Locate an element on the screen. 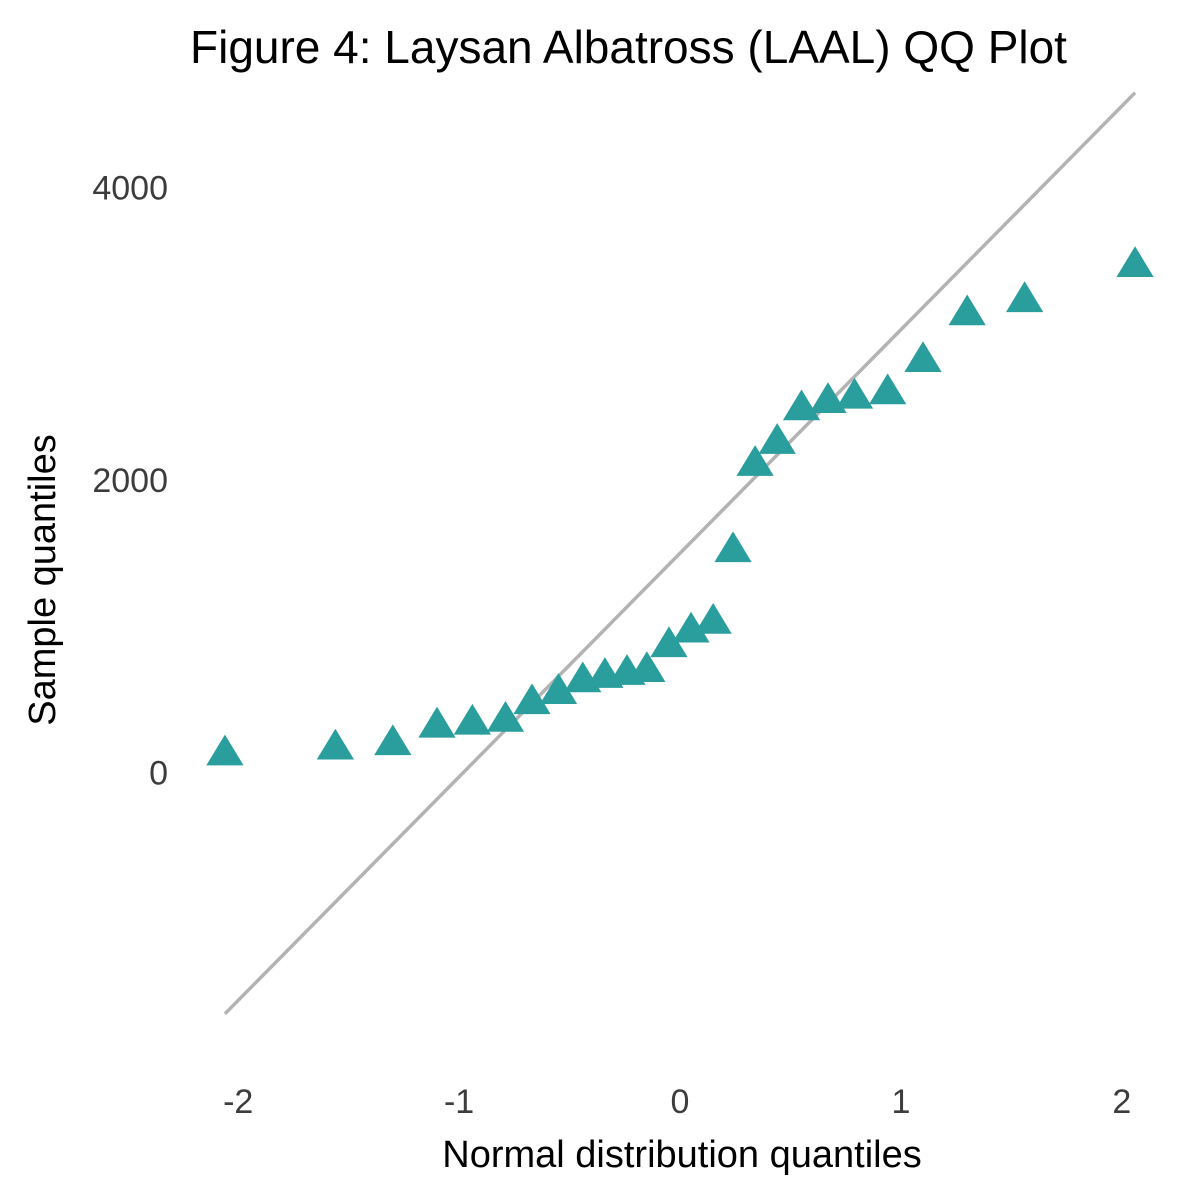 This screenshot has height=1200, width=1200. x-tick-label: 0 is located at coordinates (680, 1102).